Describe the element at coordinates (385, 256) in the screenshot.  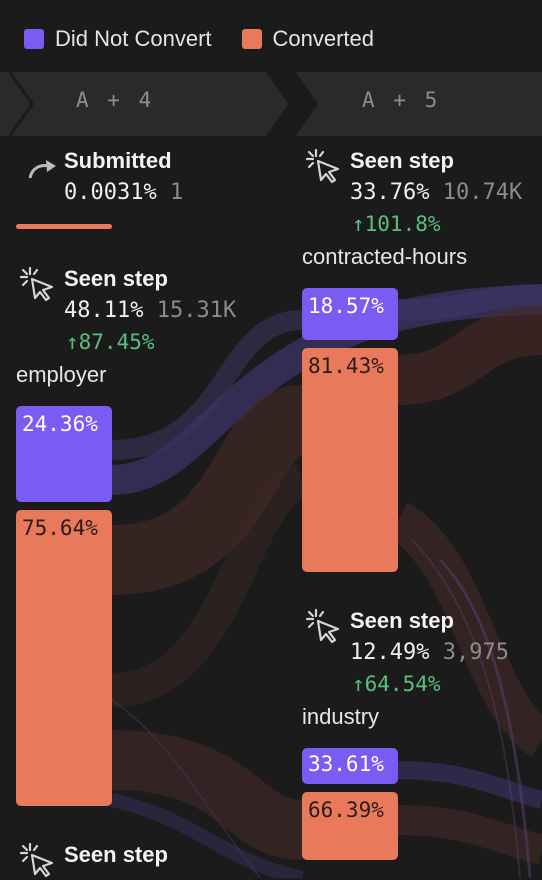
I see `node-attribute: contracted-hours` at that location.